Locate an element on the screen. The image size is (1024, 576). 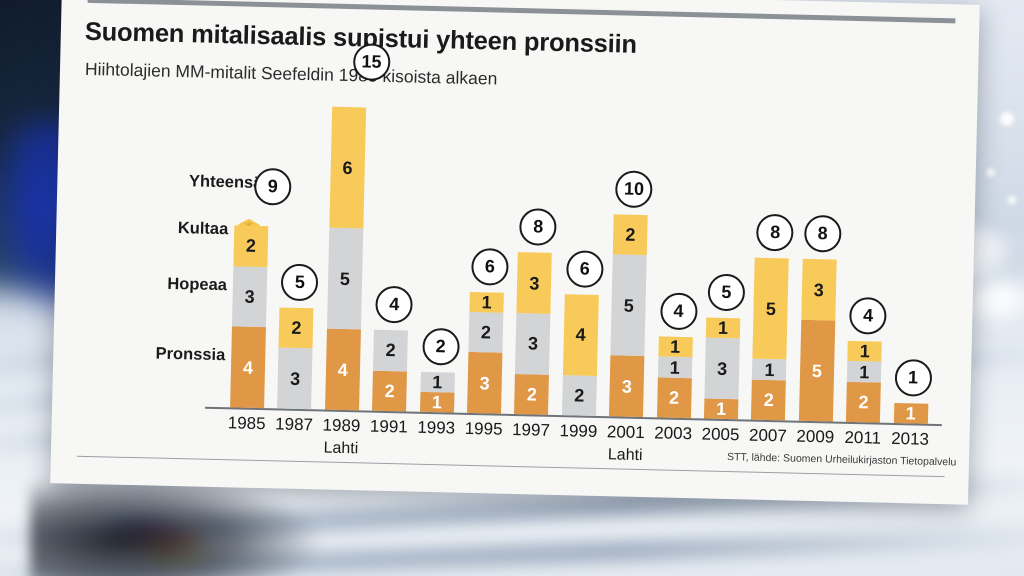
total-badge-1991: 4 is located at coordinates (394, 304).